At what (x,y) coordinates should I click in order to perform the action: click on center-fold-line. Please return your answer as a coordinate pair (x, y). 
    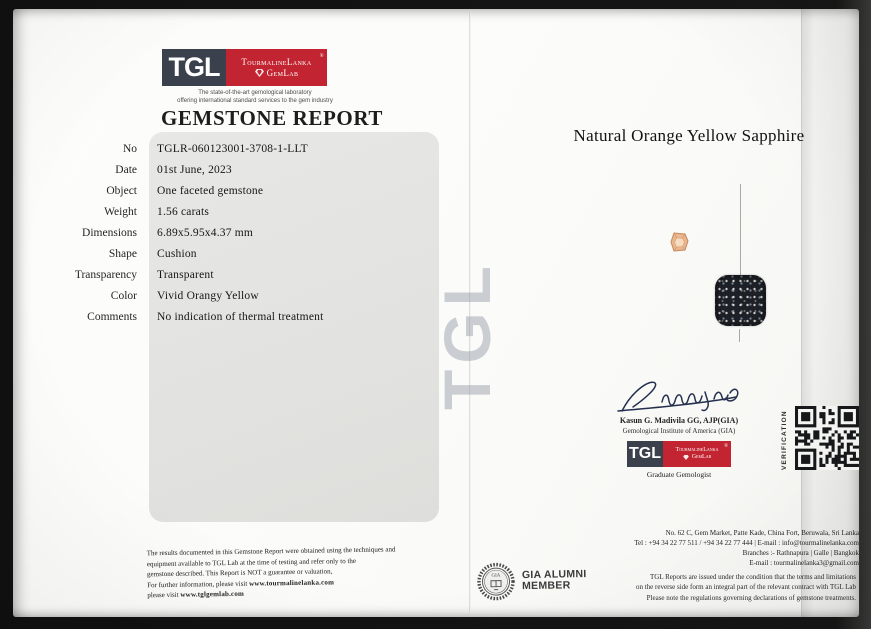
    Looking at the image, I should click on (470, 312).